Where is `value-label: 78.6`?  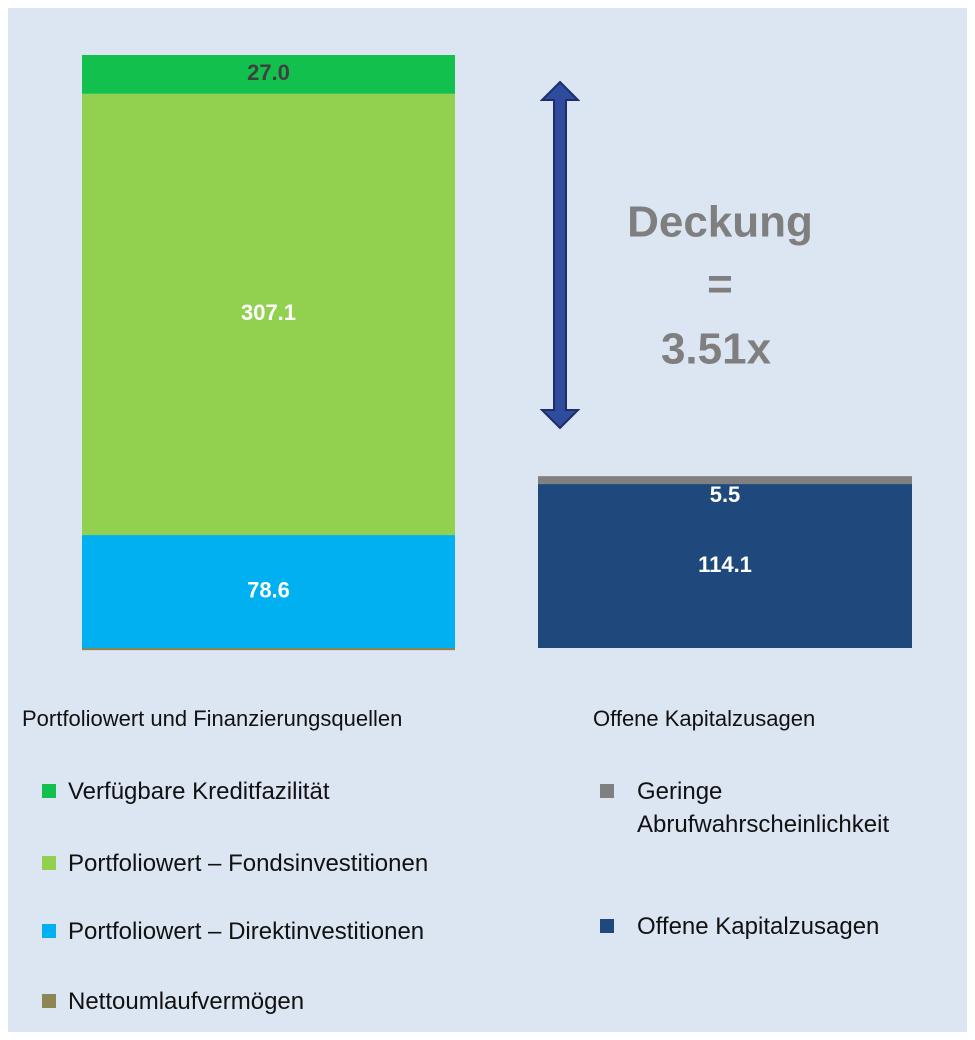 value-label: 78.6 is located at coordinates (268, 589).